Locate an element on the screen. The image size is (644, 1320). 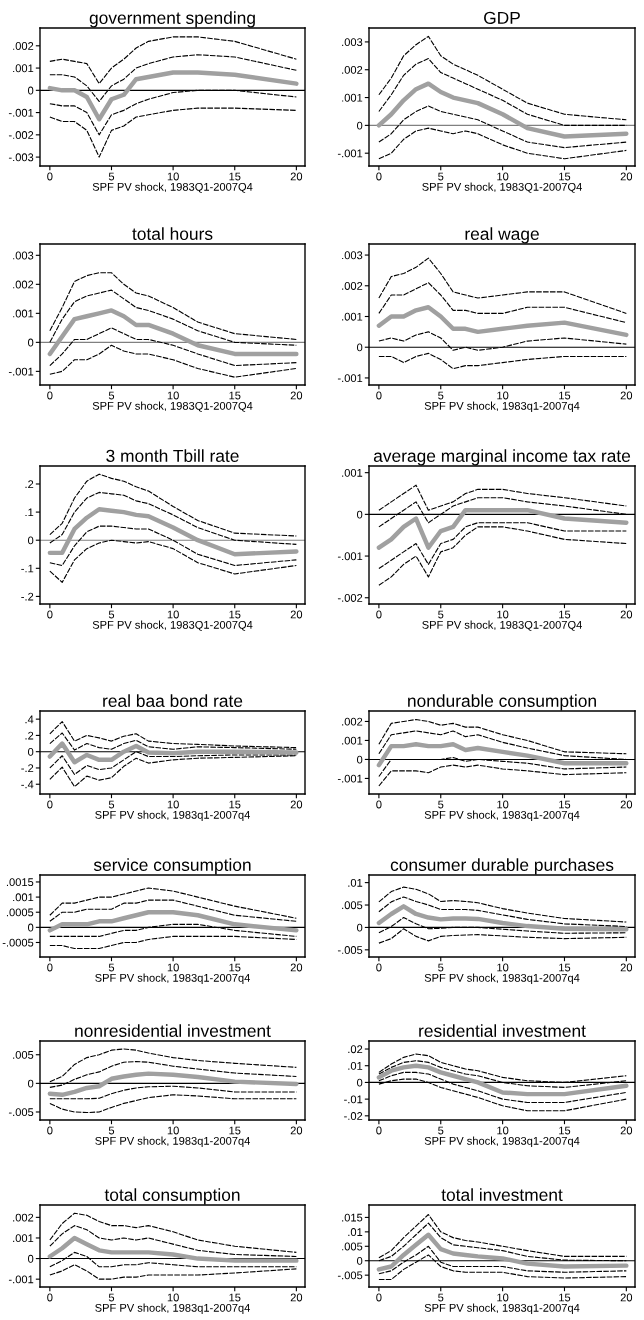
y-tick-label: .005 is located at coordinates (23, 1055).